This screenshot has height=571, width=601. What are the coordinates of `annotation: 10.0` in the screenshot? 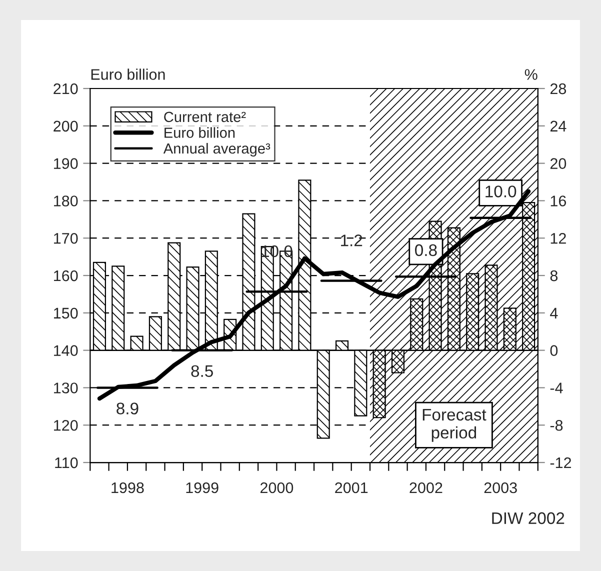 It's located at (501, 192).